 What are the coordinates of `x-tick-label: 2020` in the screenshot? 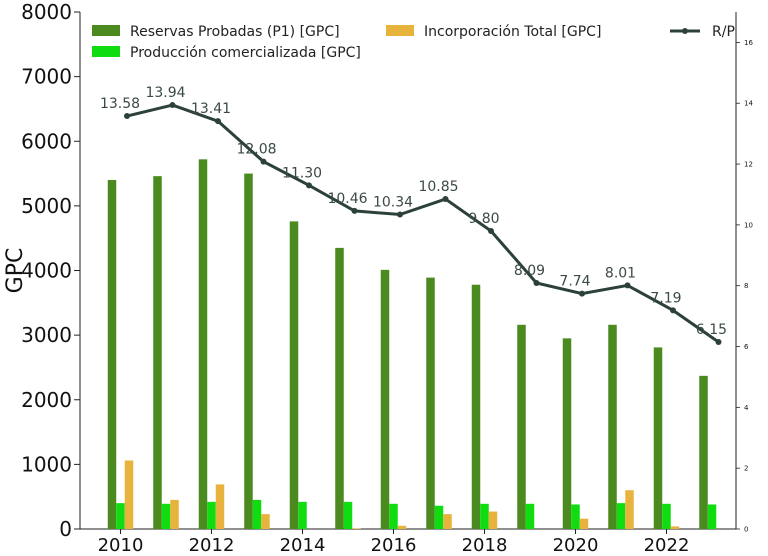 It's located at (576, 545).